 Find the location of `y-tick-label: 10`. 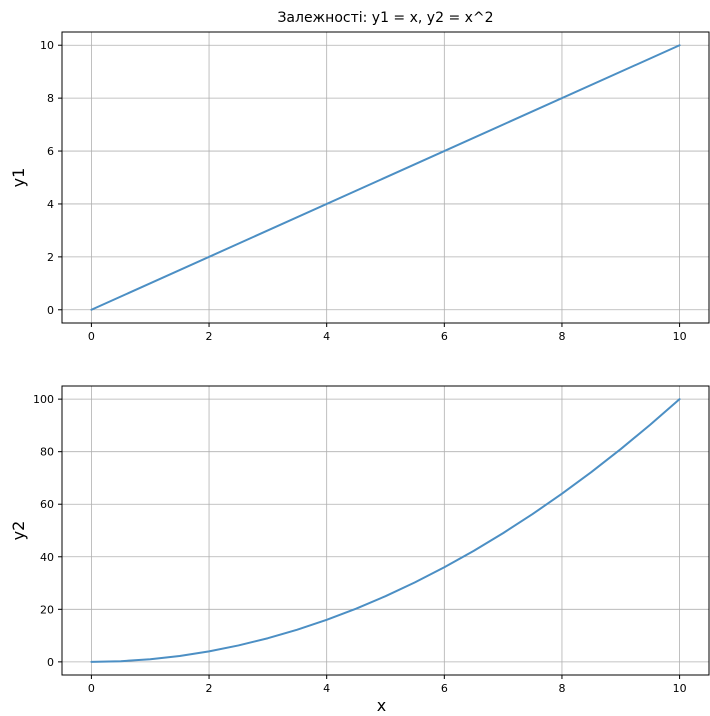

y-tick-label: 10 is located at coordinates (47, 45).